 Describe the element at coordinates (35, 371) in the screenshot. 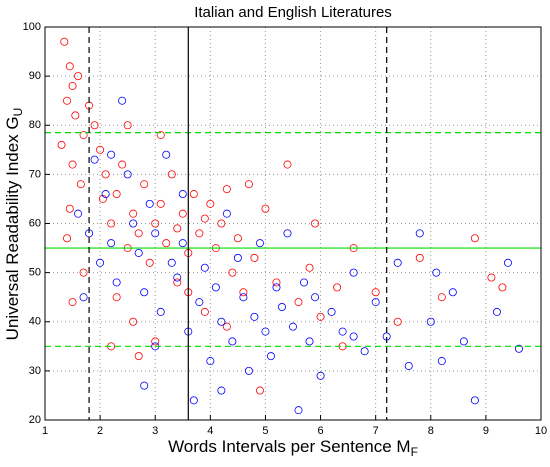

I see `y-tick-label: 30` at that location.